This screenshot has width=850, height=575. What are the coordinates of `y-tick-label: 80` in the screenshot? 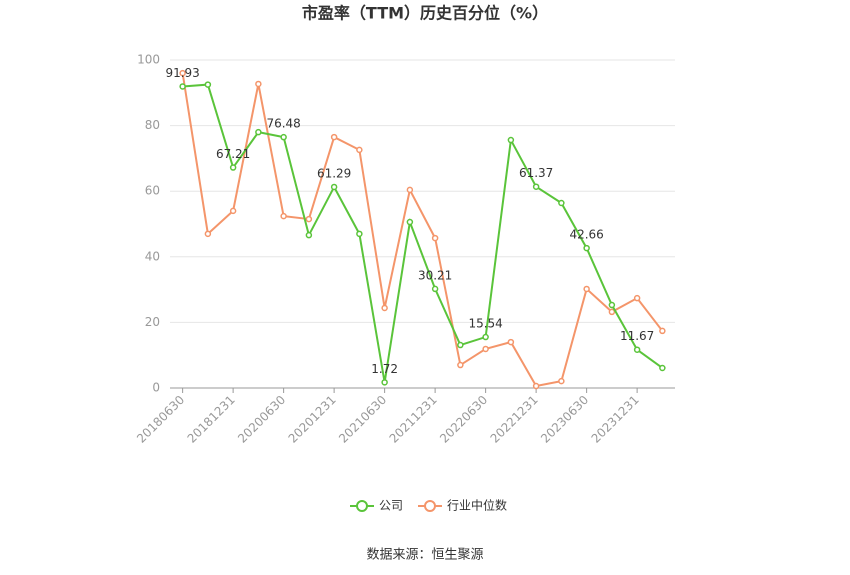 It's located at (152, 125).